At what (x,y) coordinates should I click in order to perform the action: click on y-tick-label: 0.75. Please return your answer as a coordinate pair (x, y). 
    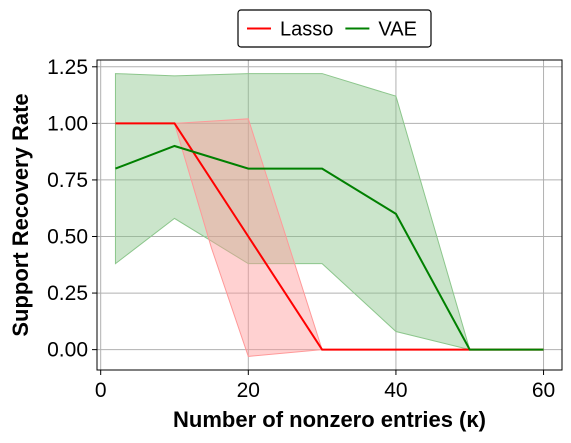
    Looking at the image, I should click on (67, 180).